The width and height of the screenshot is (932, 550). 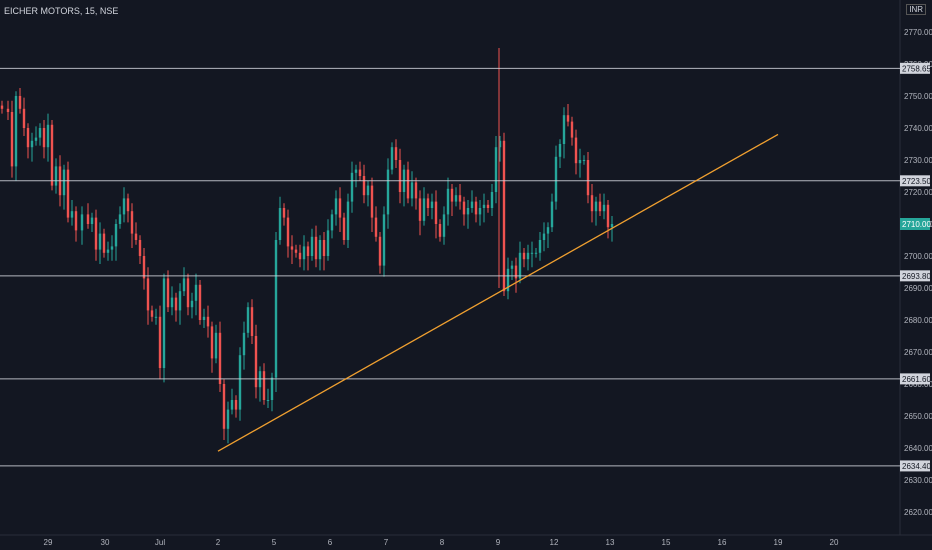 I want to click on level-price-label: 2661.60, so click(x=916, y=379).